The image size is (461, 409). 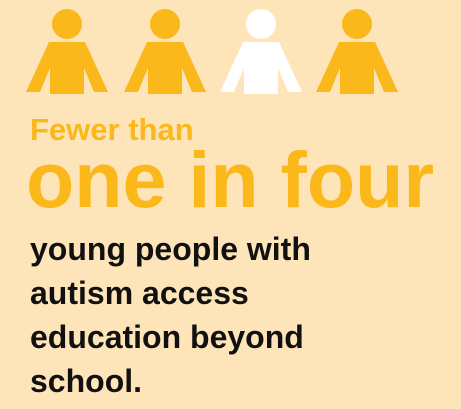 What do you see at coordinates (170, 249) in the screenshot?
I see `description-line: young people with` at bounding box center [170, 249].